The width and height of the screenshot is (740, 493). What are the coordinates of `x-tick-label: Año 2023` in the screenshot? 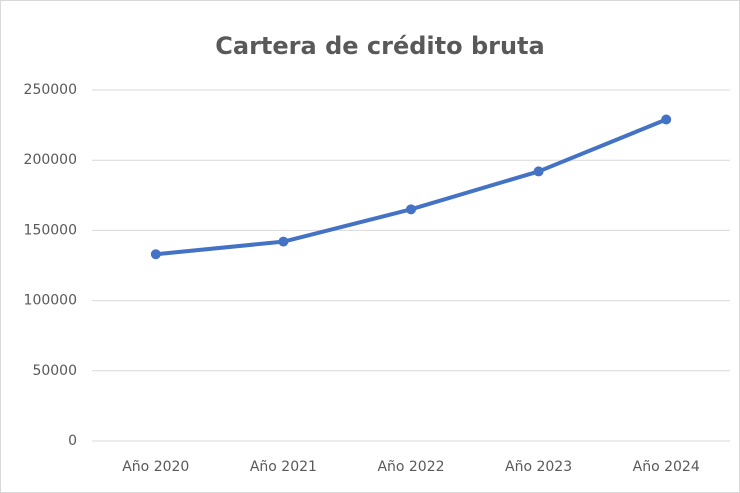 It's located at (538, 467).